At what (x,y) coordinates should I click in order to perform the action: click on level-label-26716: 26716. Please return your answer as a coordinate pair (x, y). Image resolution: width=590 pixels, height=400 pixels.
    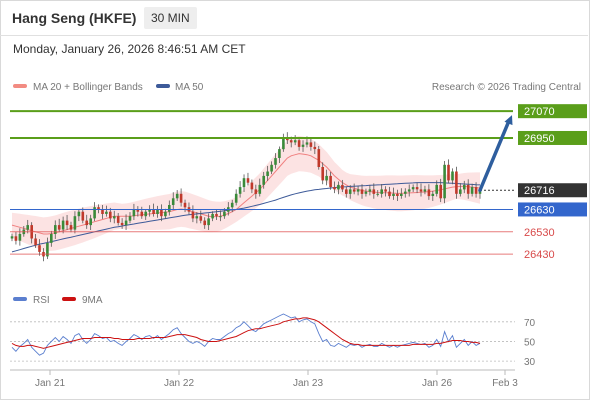
    Looking at the image, I should click on (539, 191).